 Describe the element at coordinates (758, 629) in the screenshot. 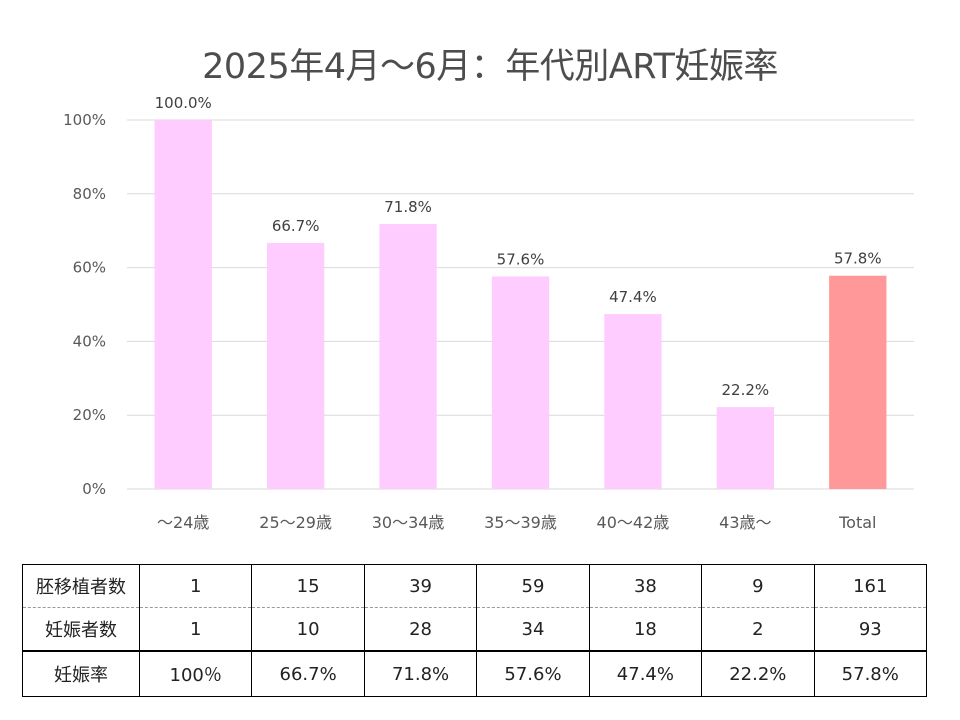

I see `table-cell: 2` at that location.